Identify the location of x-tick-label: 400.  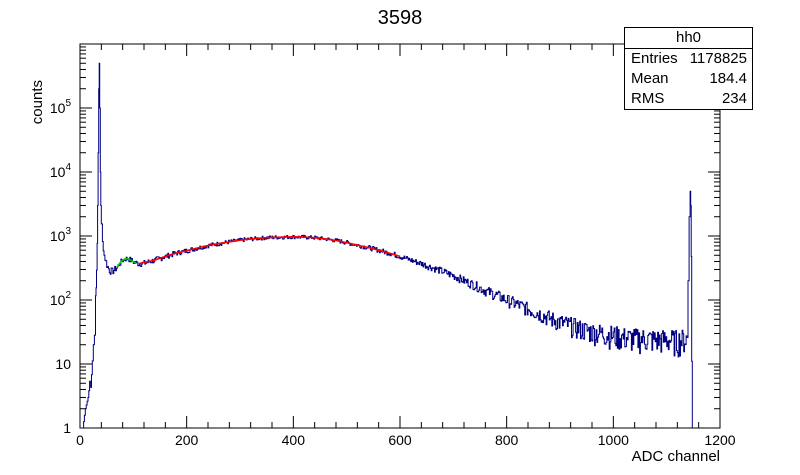
(294, 440).